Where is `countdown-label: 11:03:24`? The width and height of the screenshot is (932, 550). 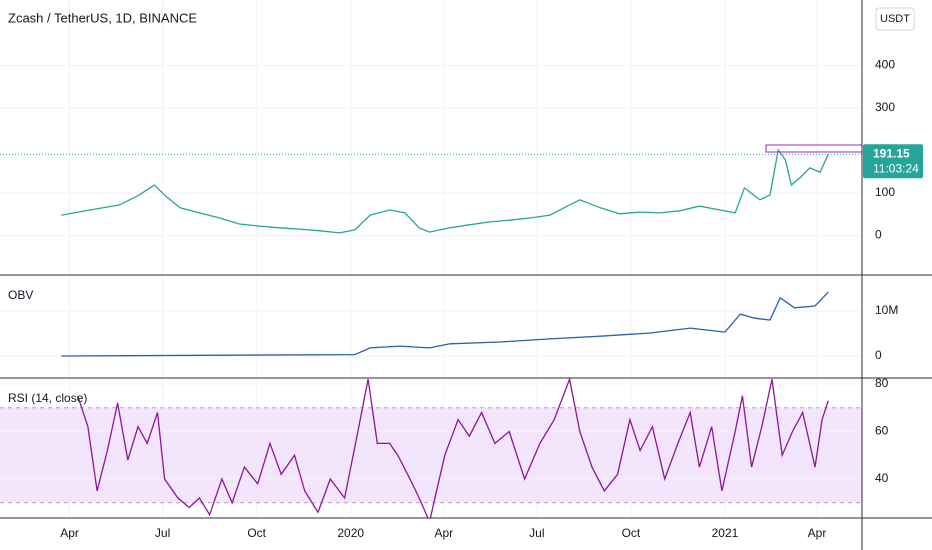
countdown-label: 11:03:24 is located at coordinates (896, 168).